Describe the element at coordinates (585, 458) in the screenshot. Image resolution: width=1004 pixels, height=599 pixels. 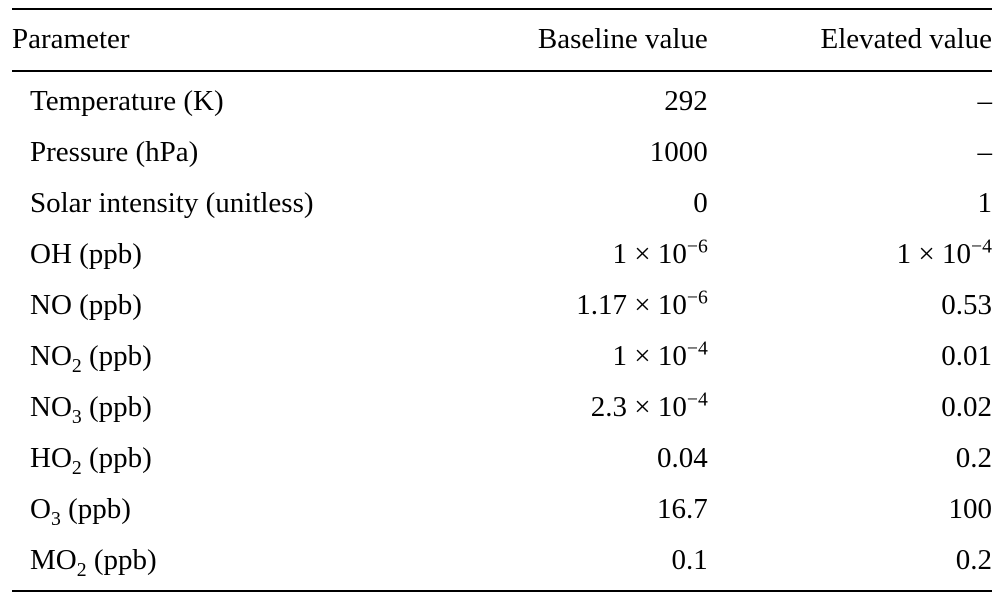
I see `baseline-value-cell: 0.04` at that location.